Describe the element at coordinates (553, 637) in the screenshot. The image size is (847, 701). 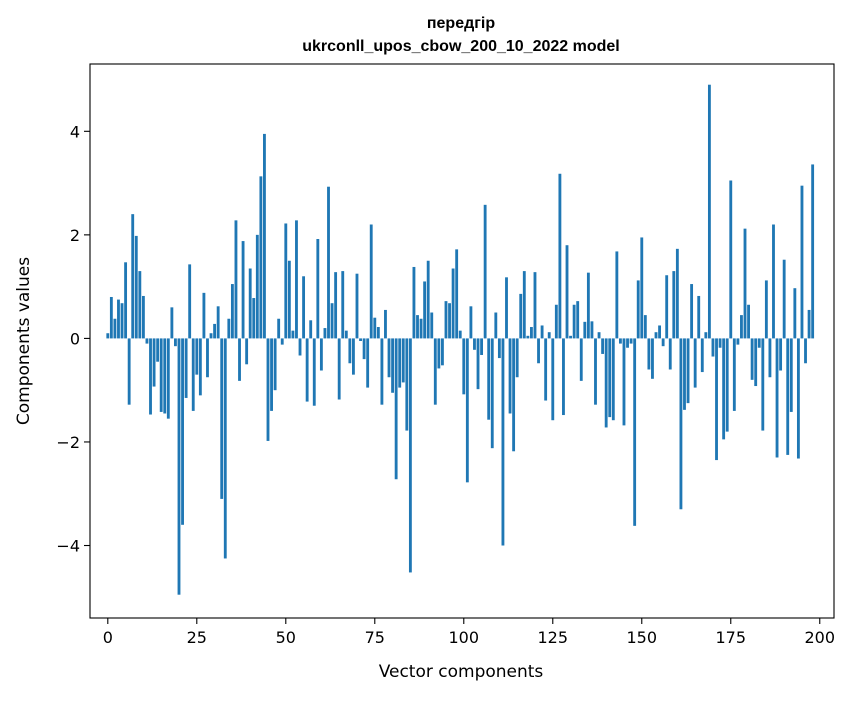
I see `x-tick-label: 125` at that location.